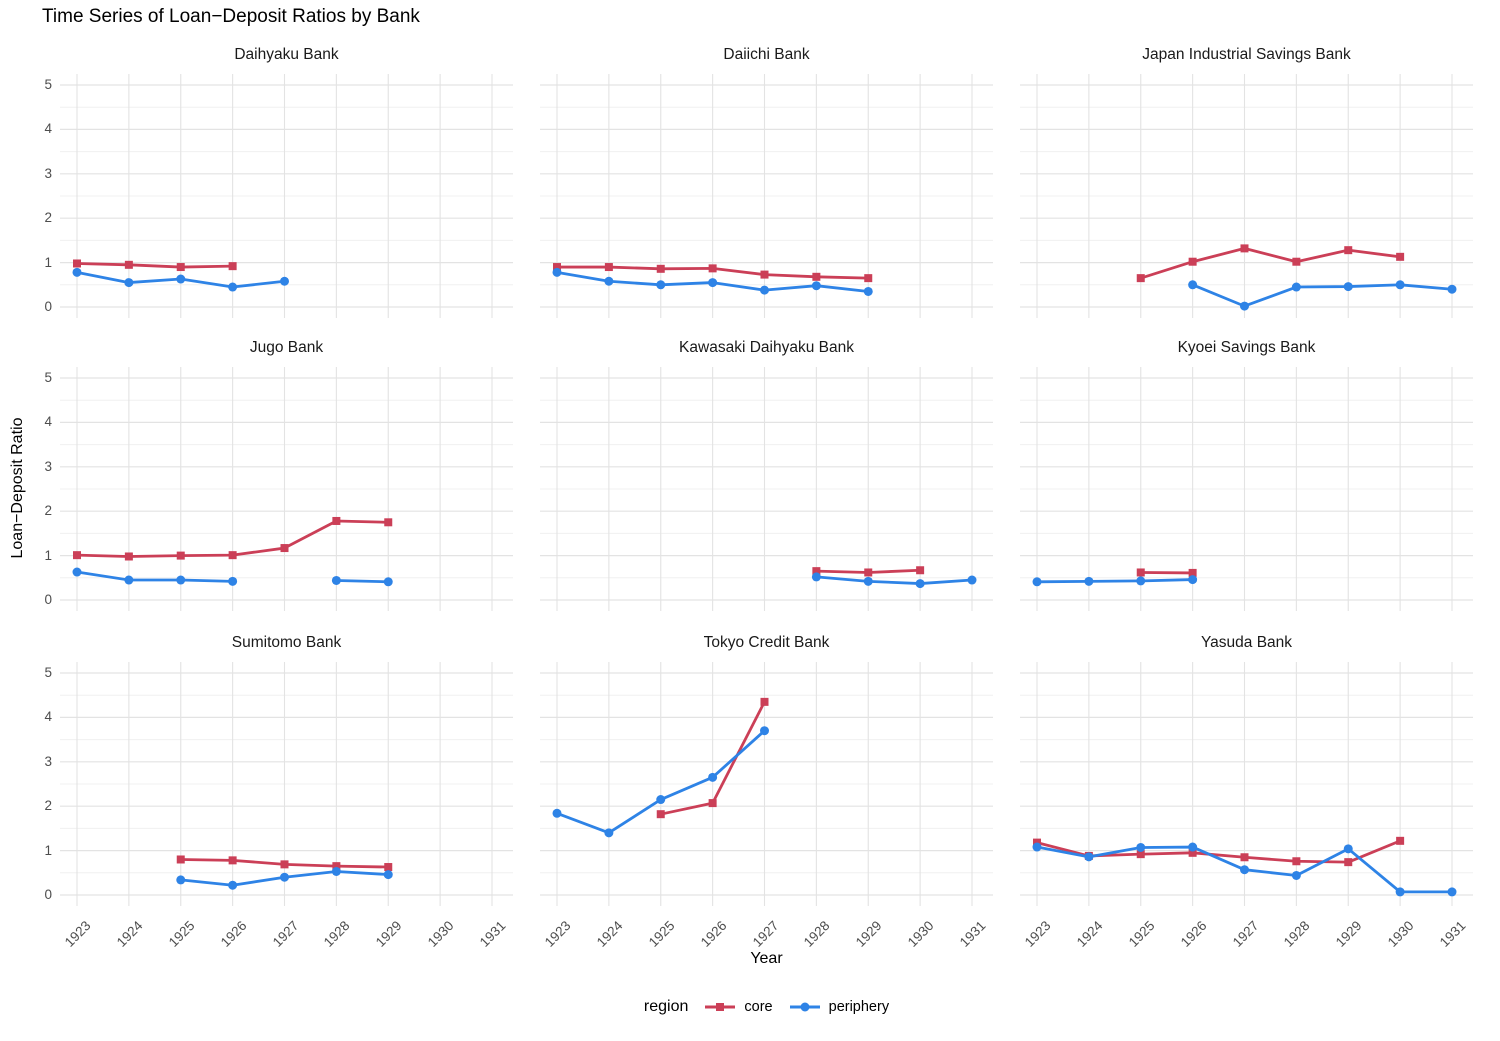  I want to click on legend: region core periphery, so click(766, 1007).